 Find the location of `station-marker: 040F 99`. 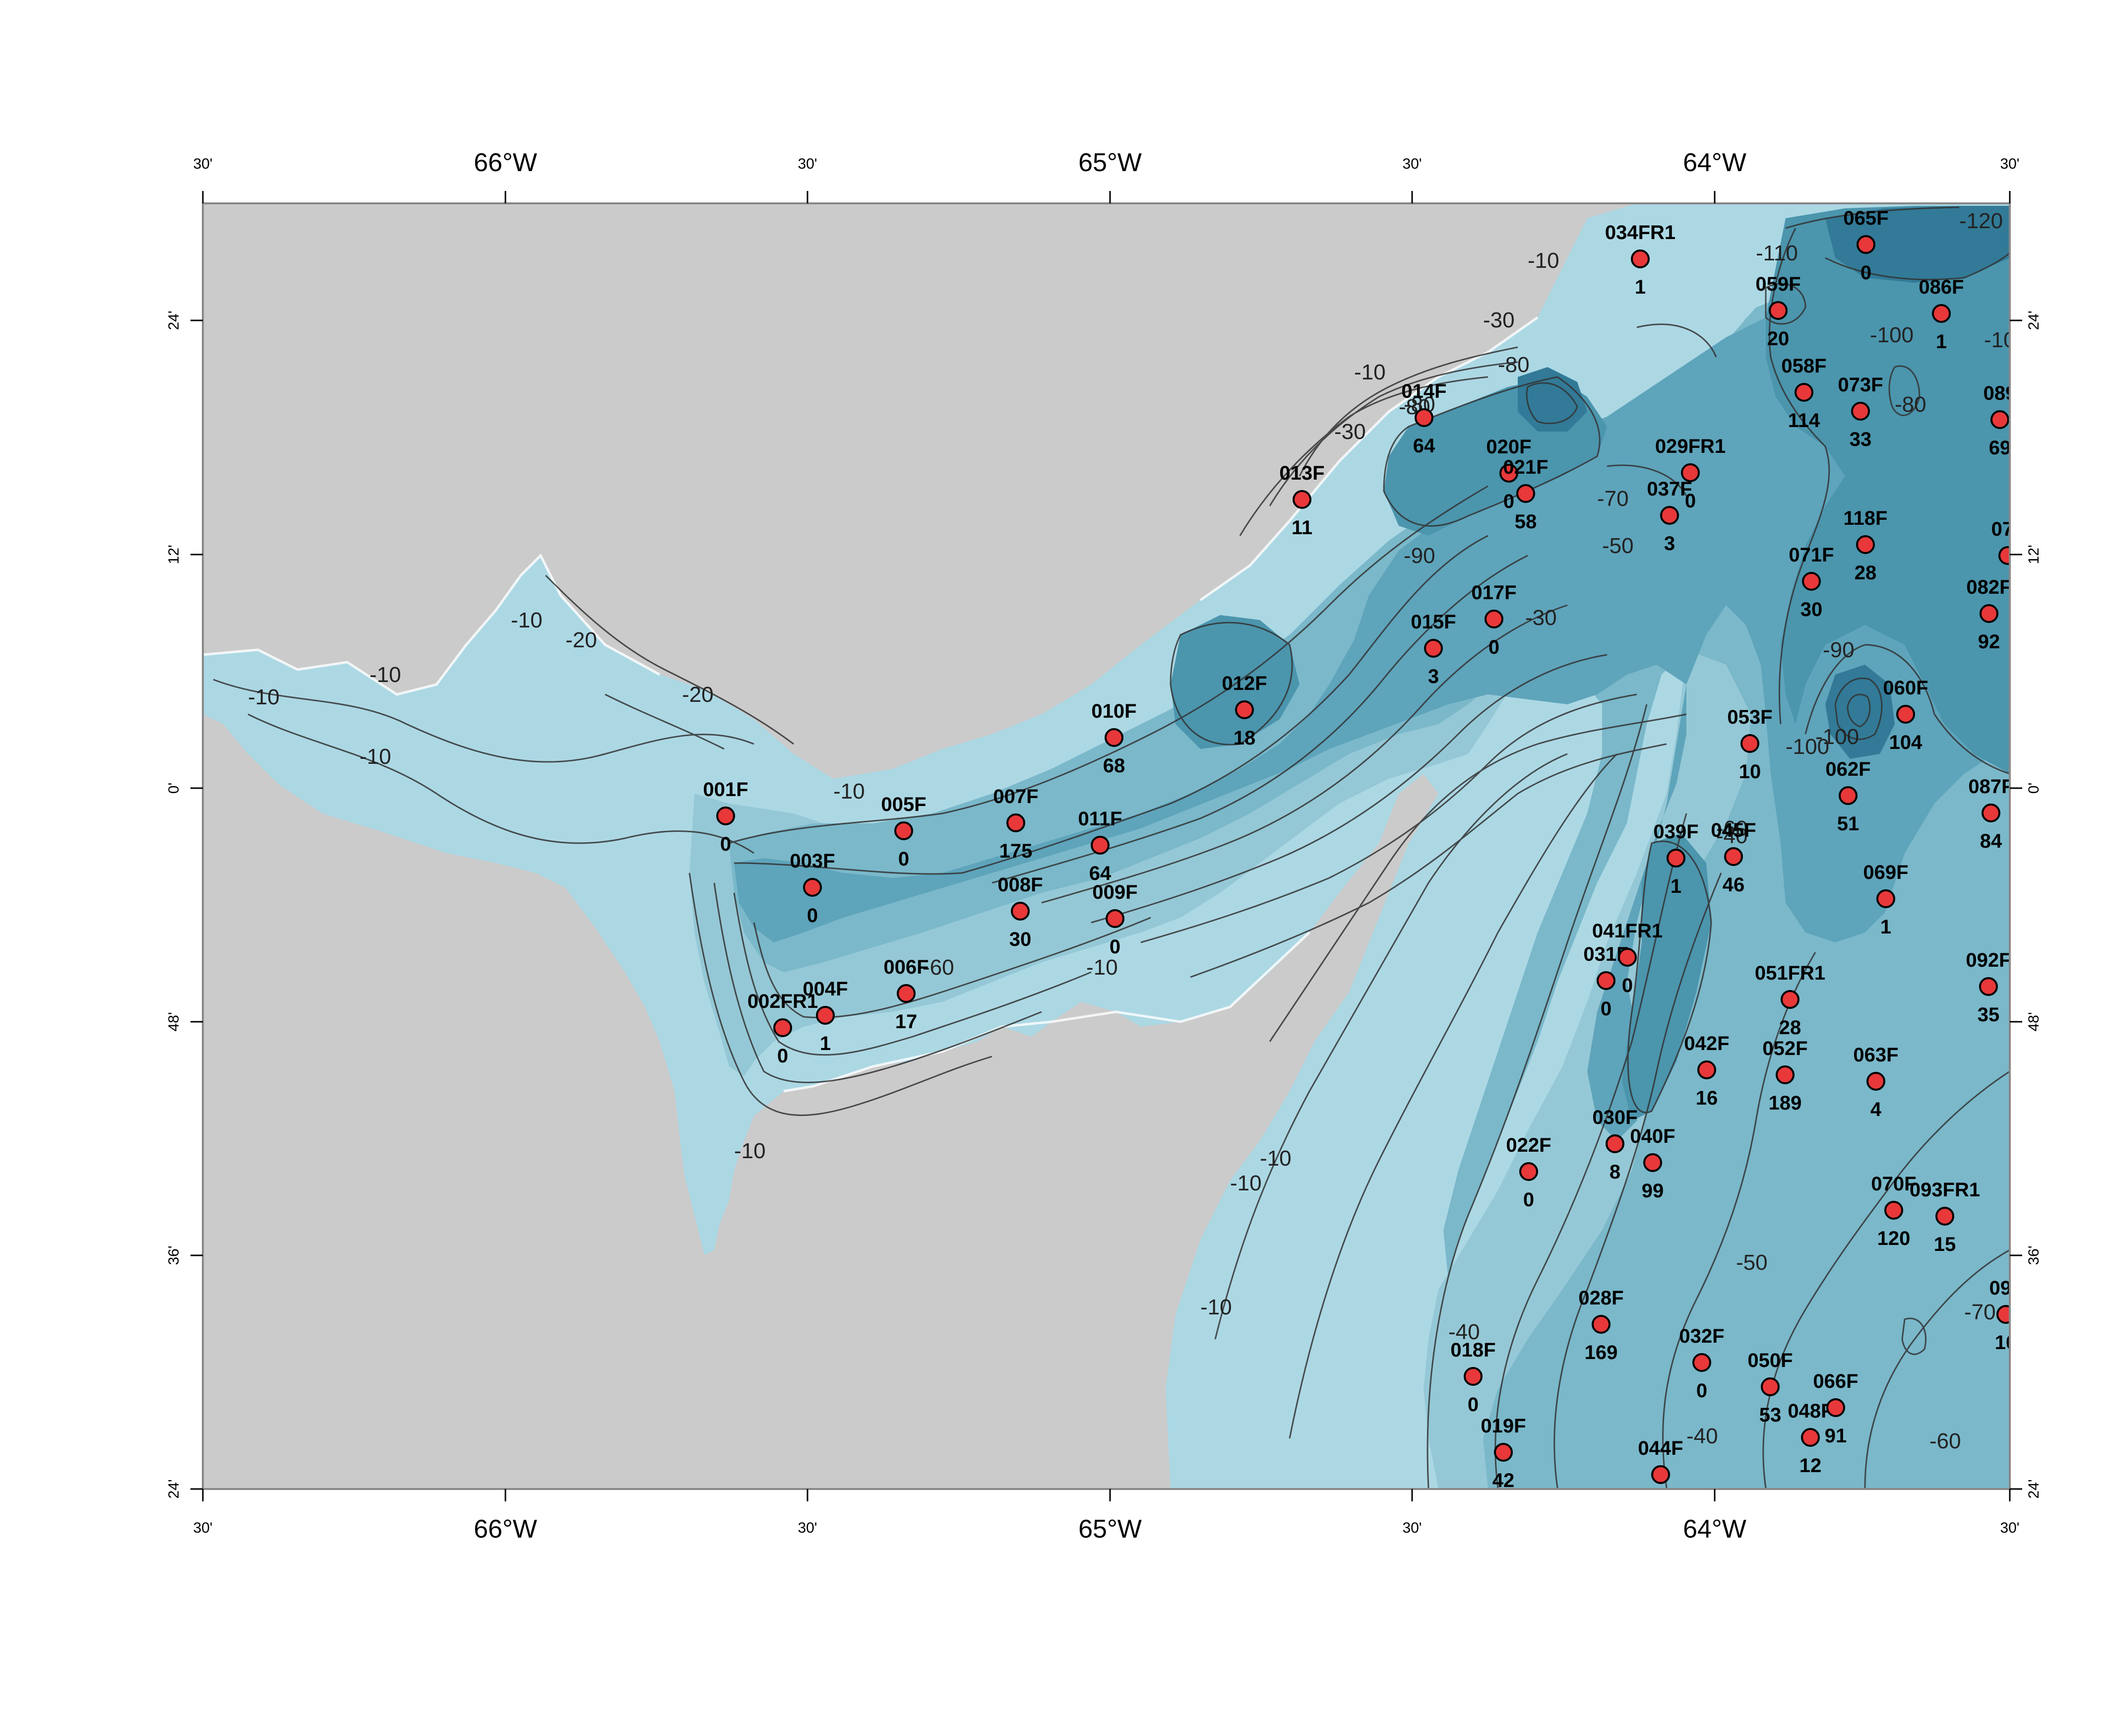

station-marker: 040F 99 is located at coordinates (1652, 1163).